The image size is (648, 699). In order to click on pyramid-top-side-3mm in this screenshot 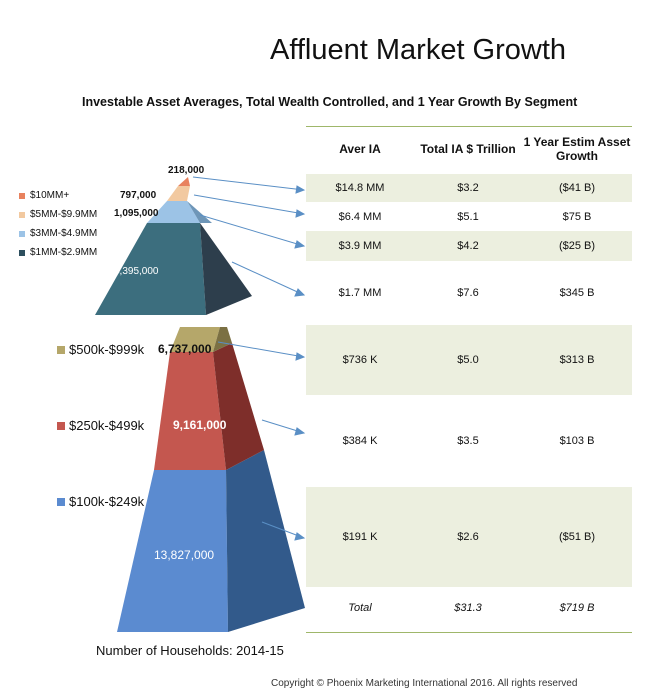, I will do `click(199, 212)`.